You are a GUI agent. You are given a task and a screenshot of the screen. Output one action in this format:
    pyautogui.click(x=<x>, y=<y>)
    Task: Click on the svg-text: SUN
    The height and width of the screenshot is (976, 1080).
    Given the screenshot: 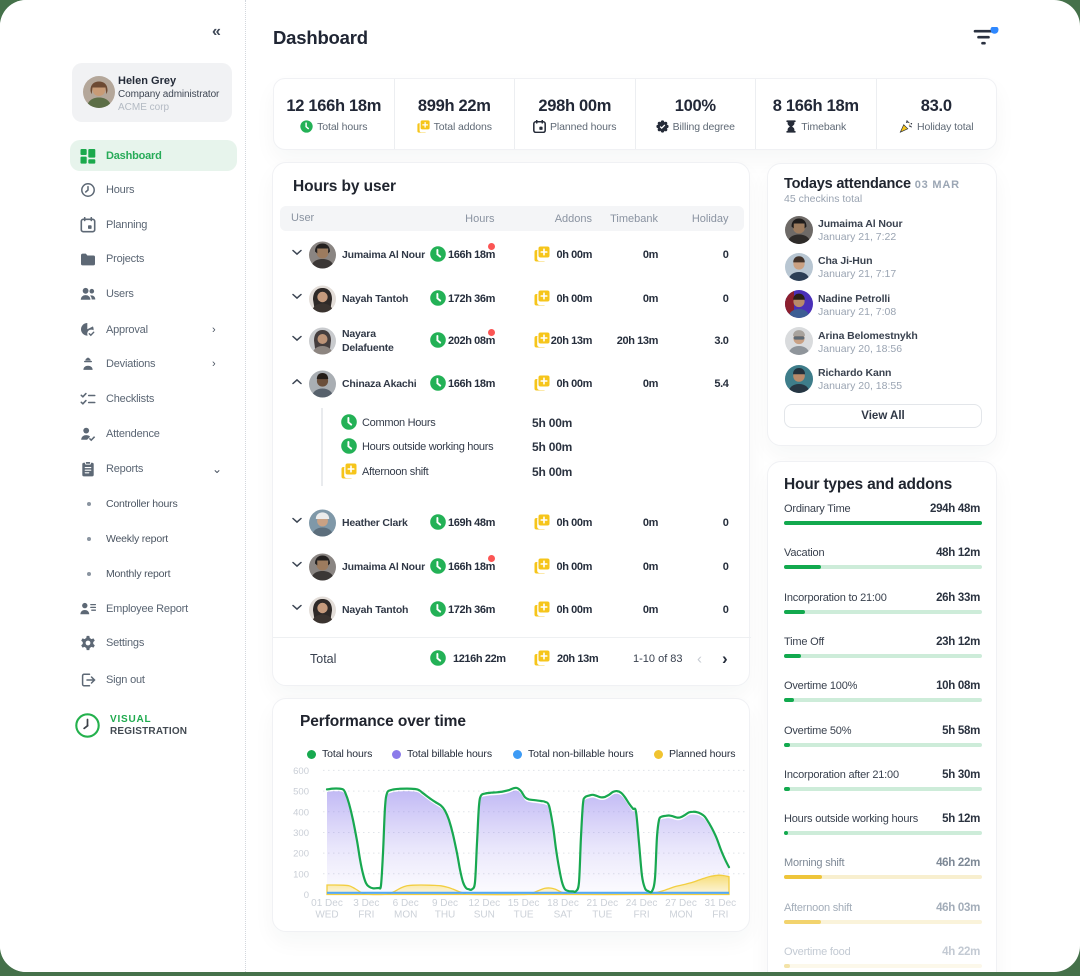 What is the action you would take?
    pyautogui.click(x=484, y=915)
    